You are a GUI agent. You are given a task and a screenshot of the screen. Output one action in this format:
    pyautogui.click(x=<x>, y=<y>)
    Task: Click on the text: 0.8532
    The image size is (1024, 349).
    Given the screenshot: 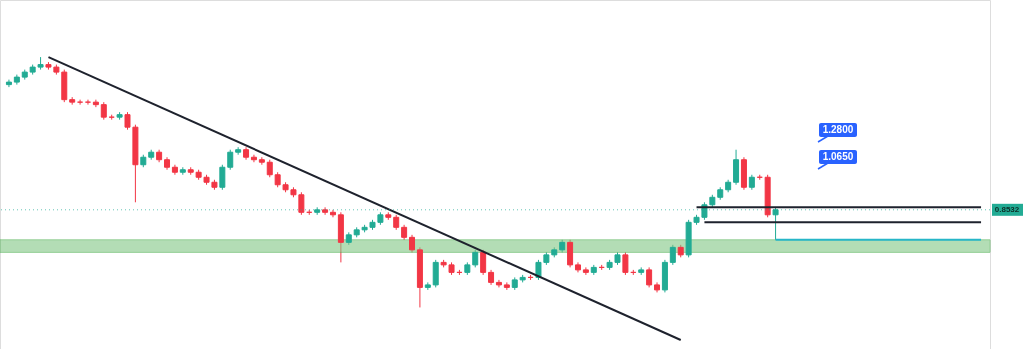 What is the action you would take?
    pyautogui.click(x=1007, y=209)
    